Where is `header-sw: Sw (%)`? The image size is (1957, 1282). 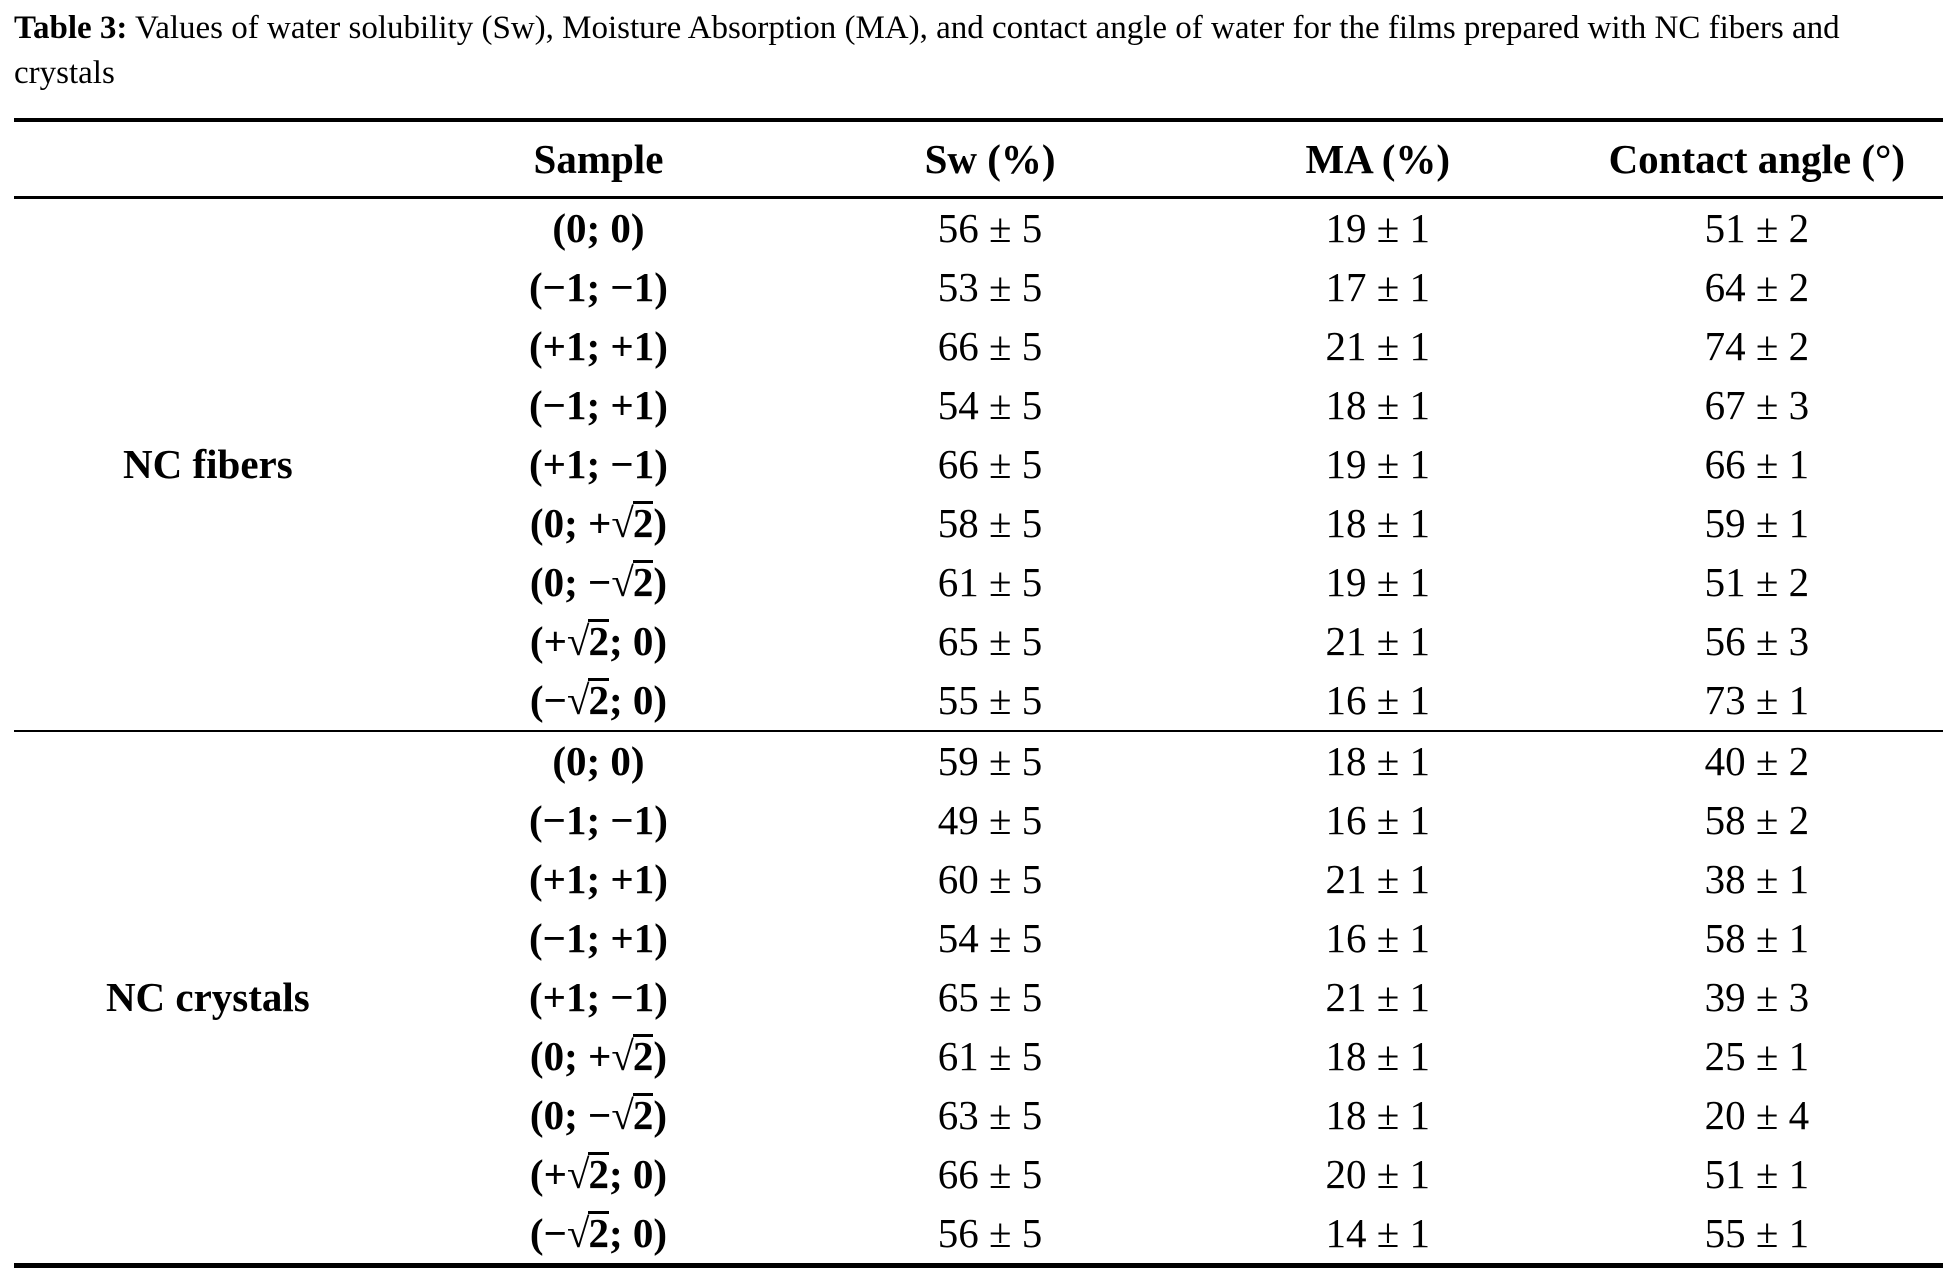 header-sw: Sw (%) is located at coordinates (990, 159).